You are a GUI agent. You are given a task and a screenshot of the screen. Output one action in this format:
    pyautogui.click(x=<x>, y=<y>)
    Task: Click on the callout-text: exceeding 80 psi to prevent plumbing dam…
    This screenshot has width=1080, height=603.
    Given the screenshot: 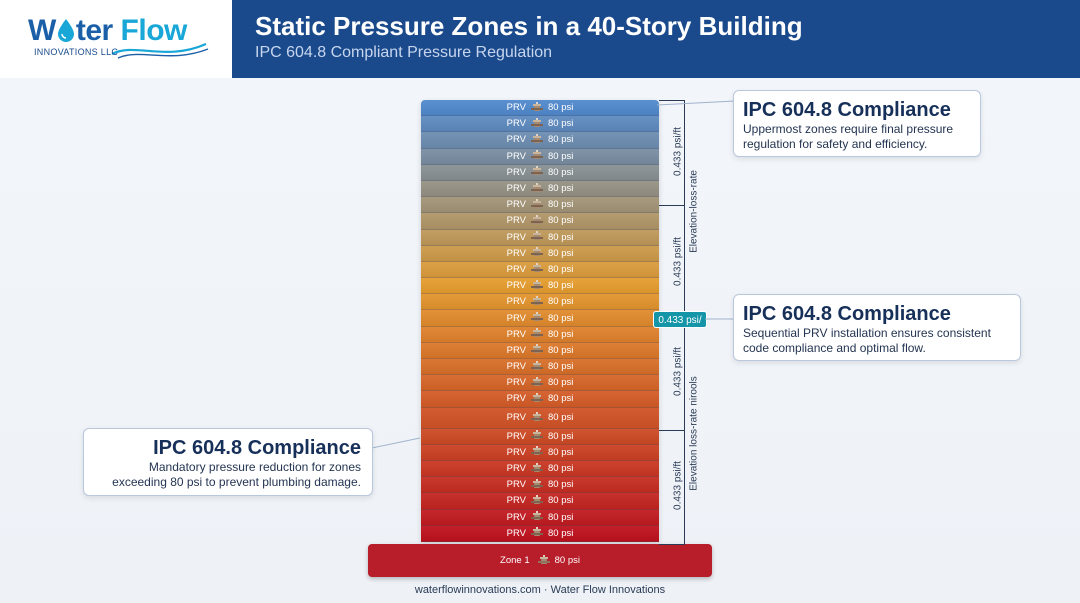 What is the action you would take?
    pyautogui.click(x=236, y=482)
    